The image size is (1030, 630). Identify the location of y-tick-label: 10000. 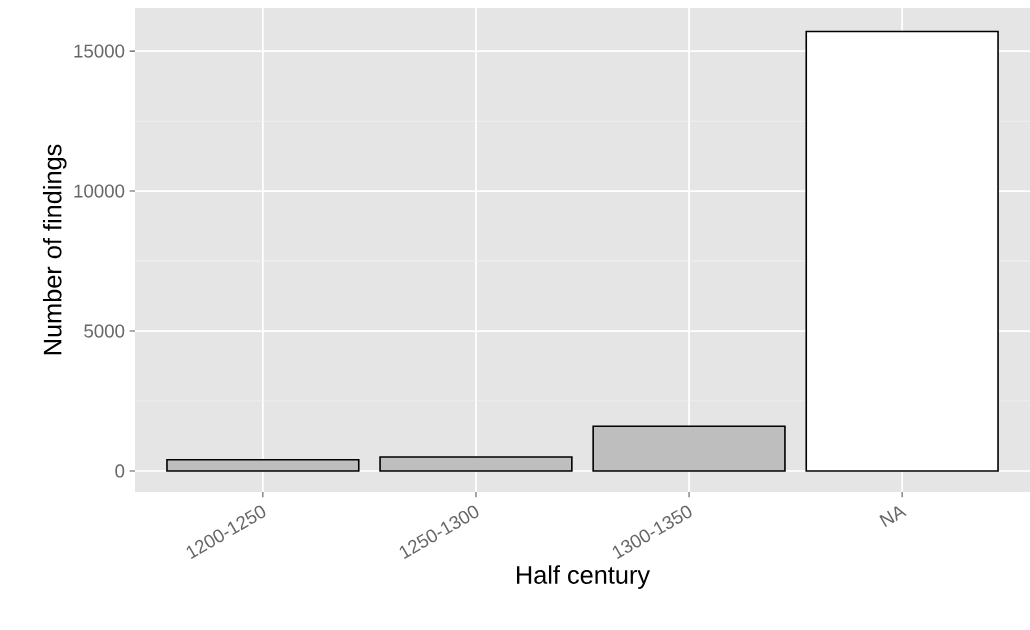
(99, 191).